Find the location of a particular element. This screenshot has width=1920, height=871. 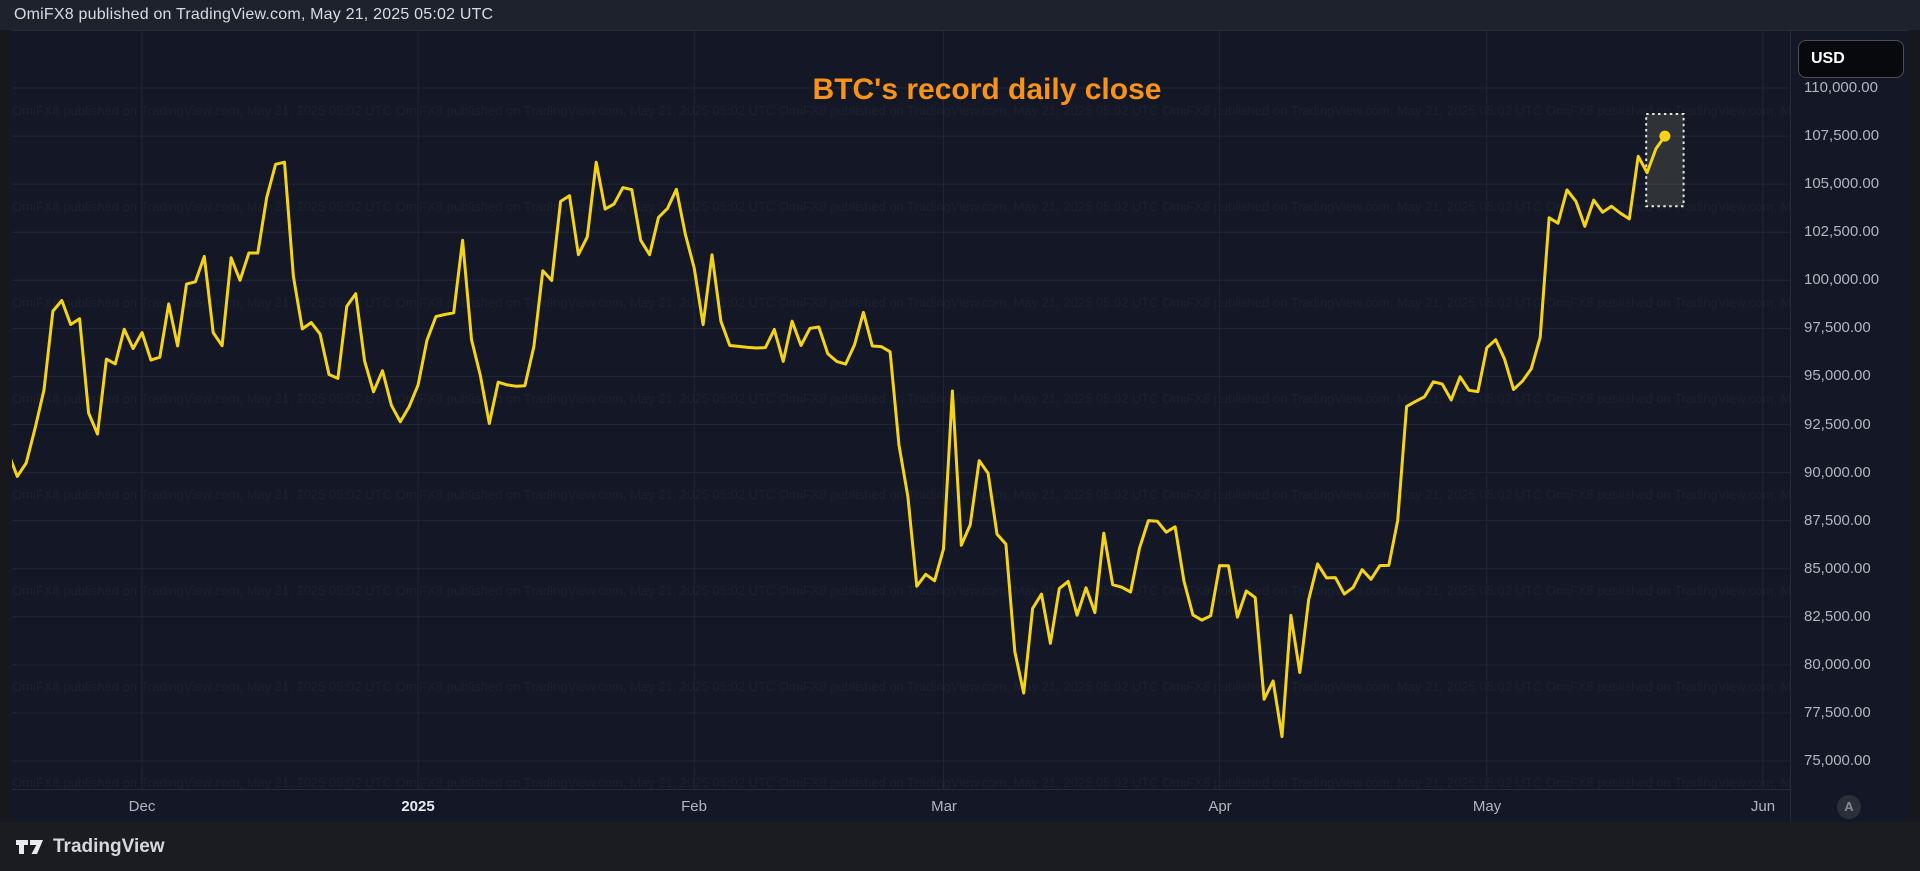

price-tick-label: 95,000.00 is located at coordinates (1837, 375).